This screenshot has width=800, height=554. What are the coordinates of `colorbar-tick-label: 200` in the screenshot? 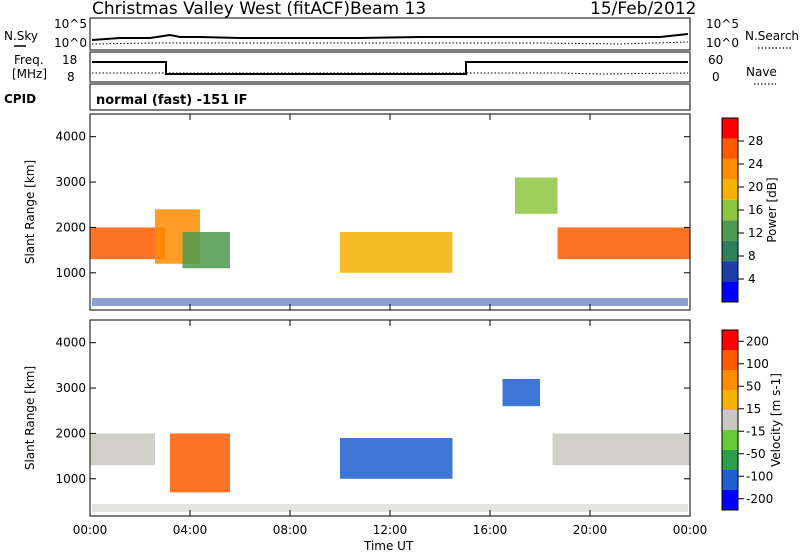 It's located at (757, 341).